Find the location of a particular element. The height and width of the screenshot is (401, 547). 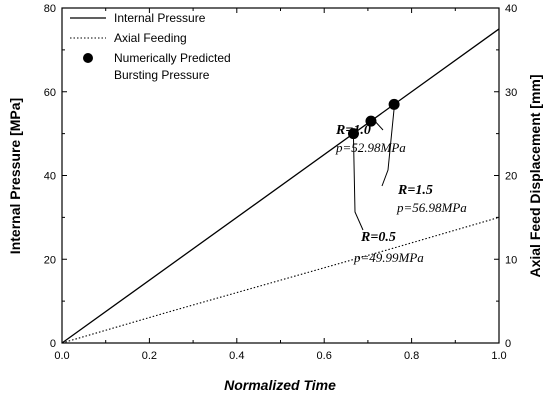

left-y-axis-ticks: 0 20 40 60 80 is located at coordinates (55, 176).